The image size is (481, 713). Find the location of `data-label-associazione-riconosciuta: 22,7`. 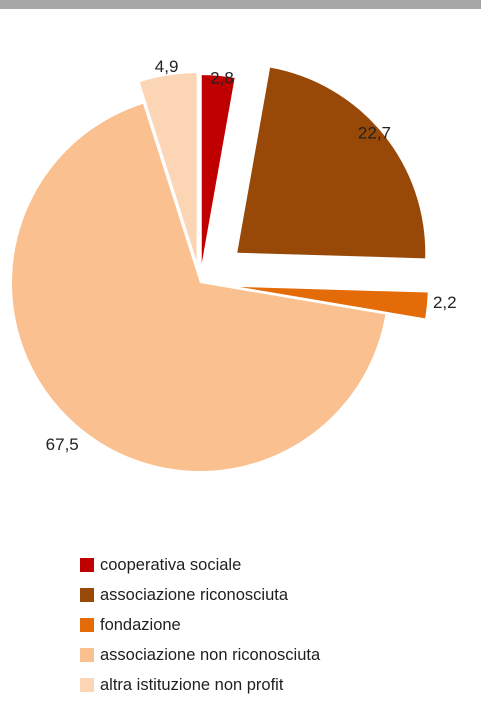

data-label-associazione-riconosciuta: 22,7 is located at coordinates (374, 132).